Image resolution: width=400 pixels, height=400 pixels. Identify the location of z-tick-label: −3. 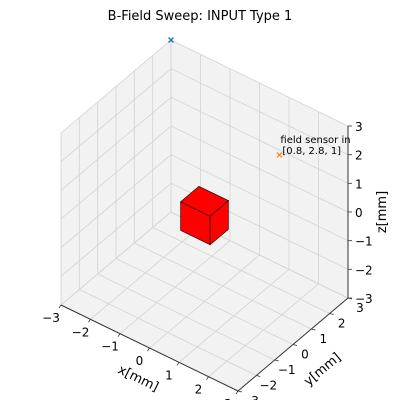
(364, 299).